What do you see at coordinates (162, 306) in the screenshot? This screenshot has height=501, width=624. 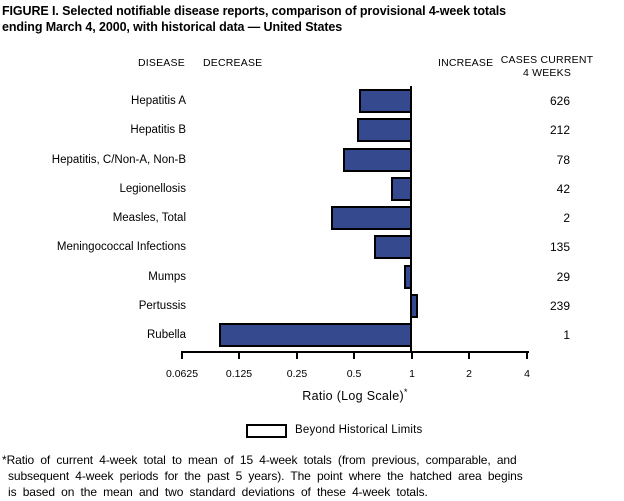 I see `disease-label: Pertussis` at bounding box center [162, 306].